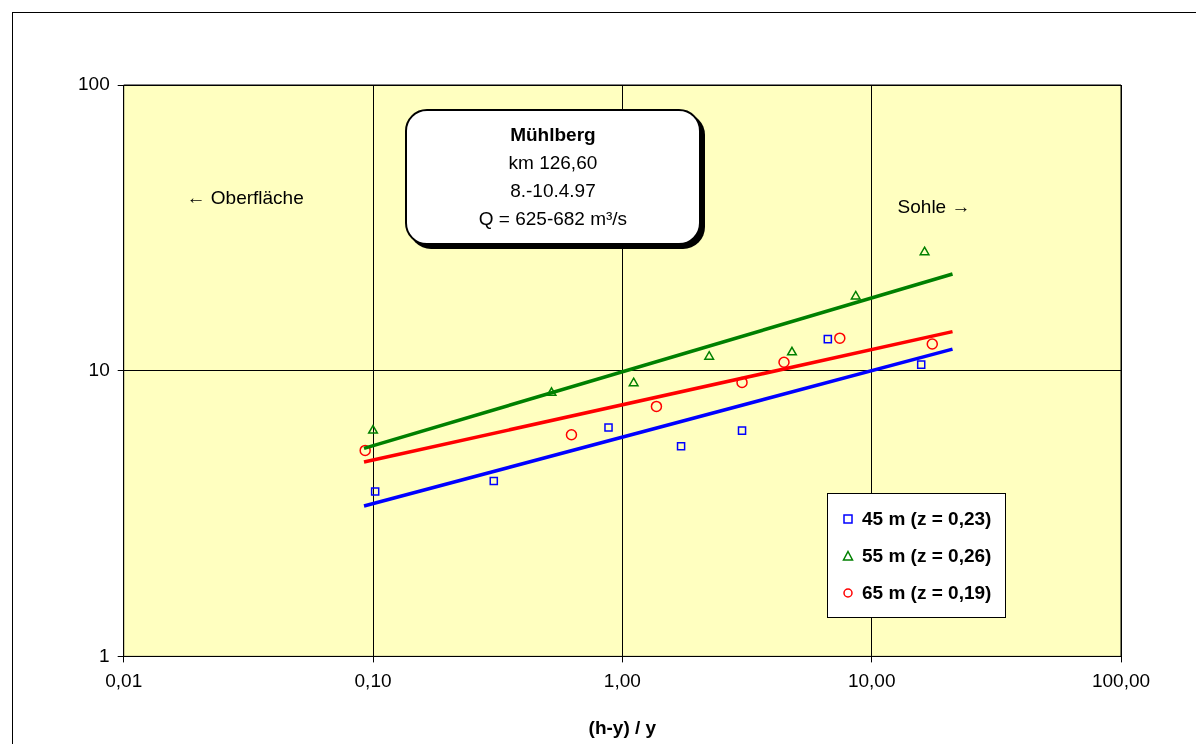 The width and height of the screenshot is (1196, 744). What do you see at coordinates (99, 369) in the screenshot?
I see `y-tick-label: 10` at bounding box center [99, 369].